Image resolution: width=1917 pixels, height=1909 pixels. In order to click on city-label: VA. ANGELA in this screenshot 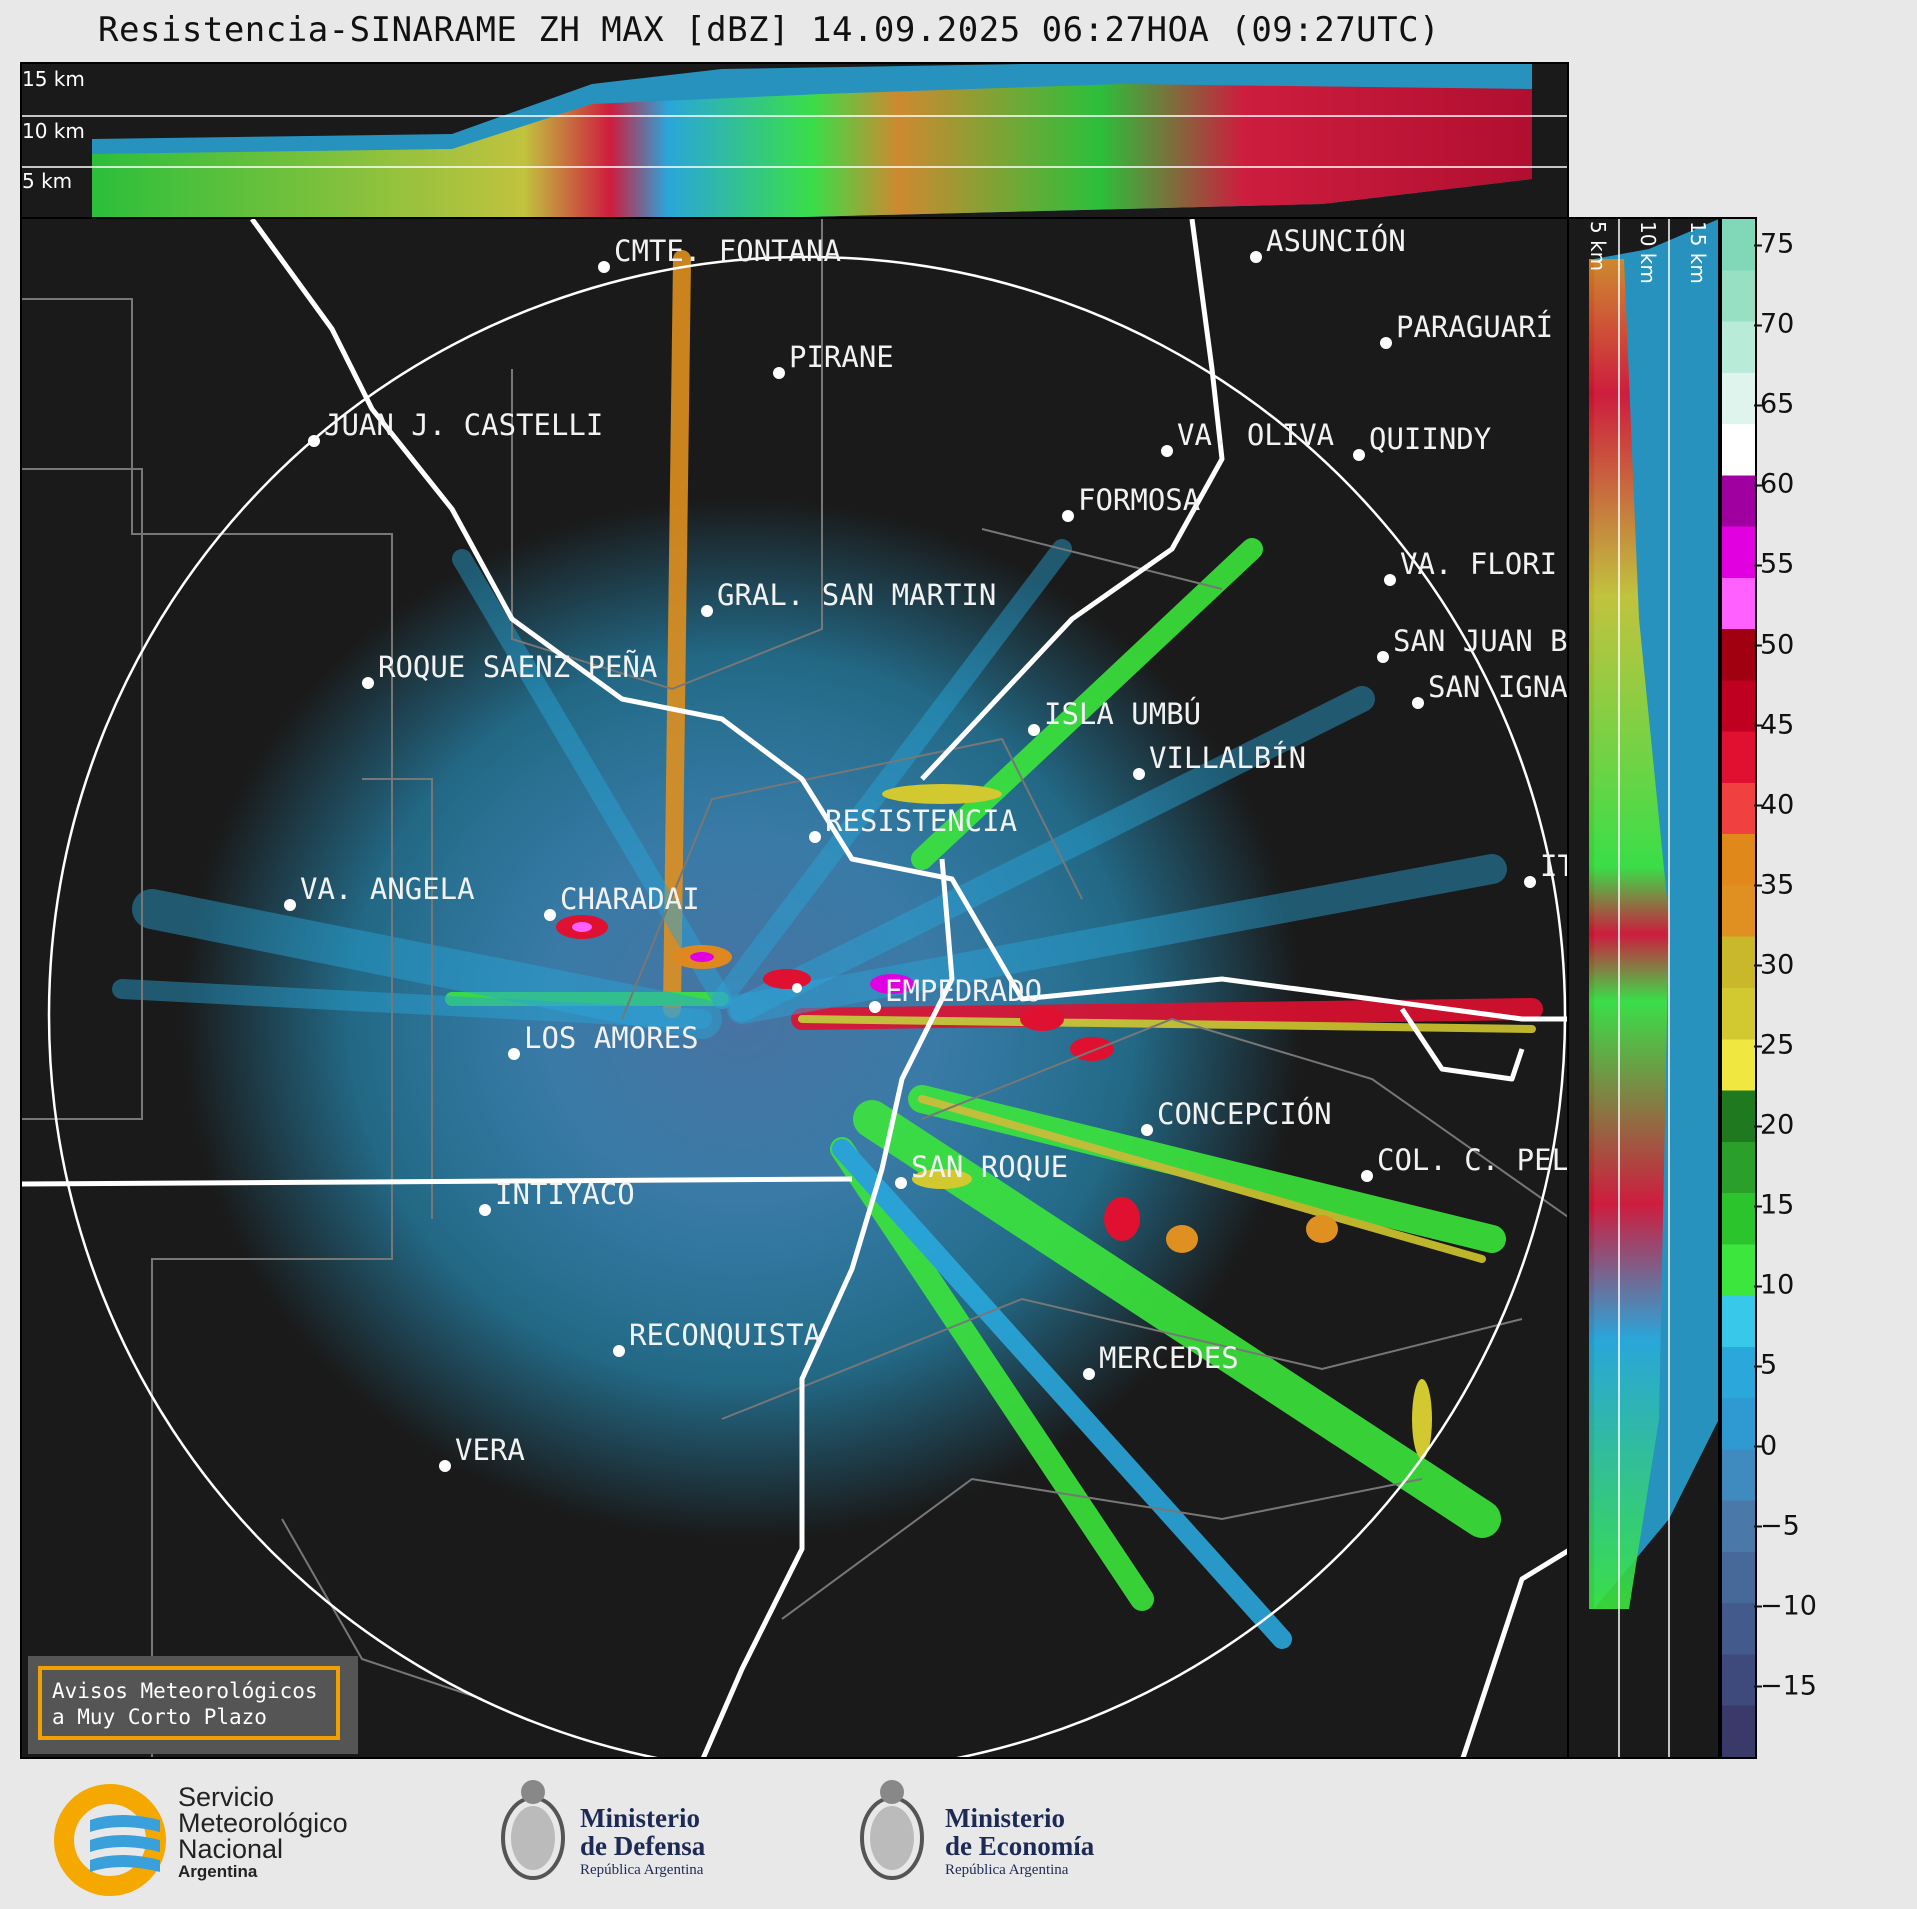, I will do `click(387, 889)`.